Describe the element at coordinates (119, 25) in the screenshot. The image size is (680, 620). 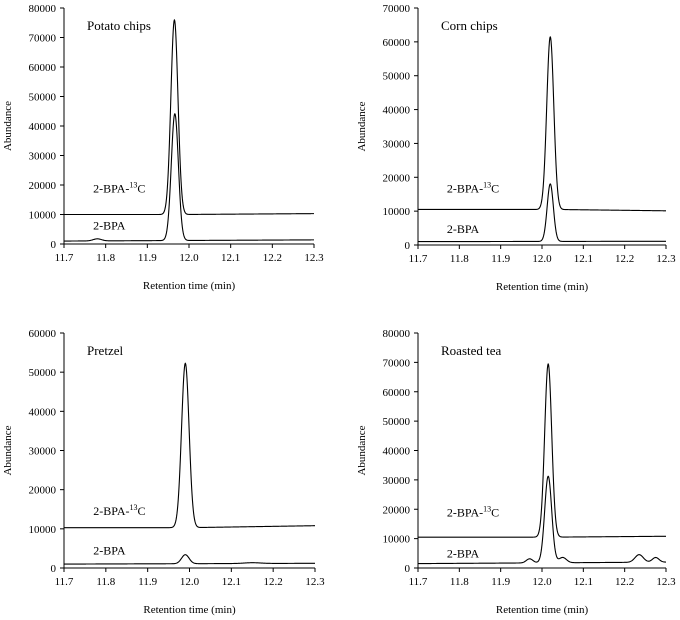
I see `panel-title: Potato chips` at that location.